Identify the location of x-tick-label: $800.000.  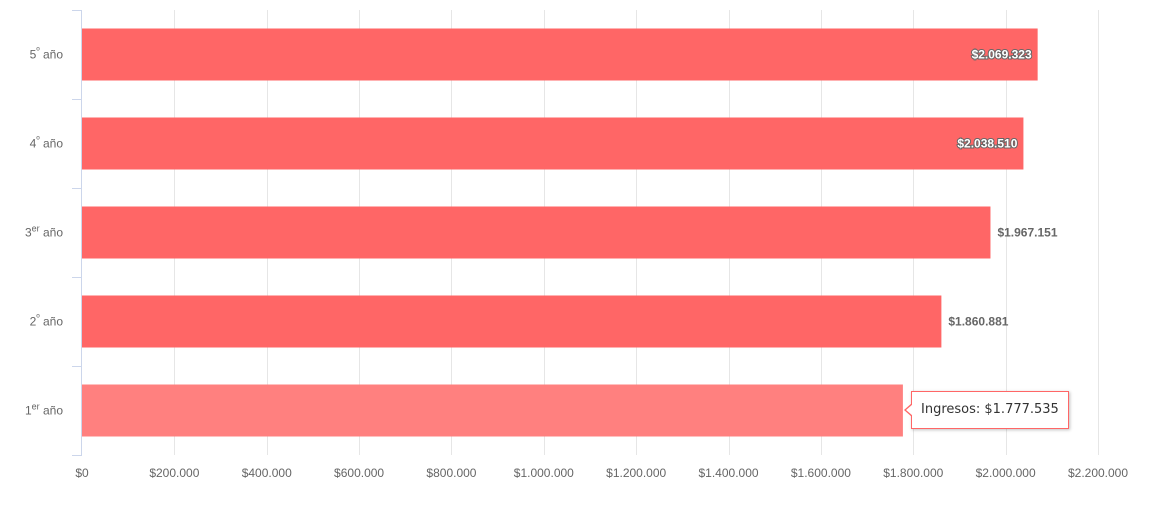
(451, 473).